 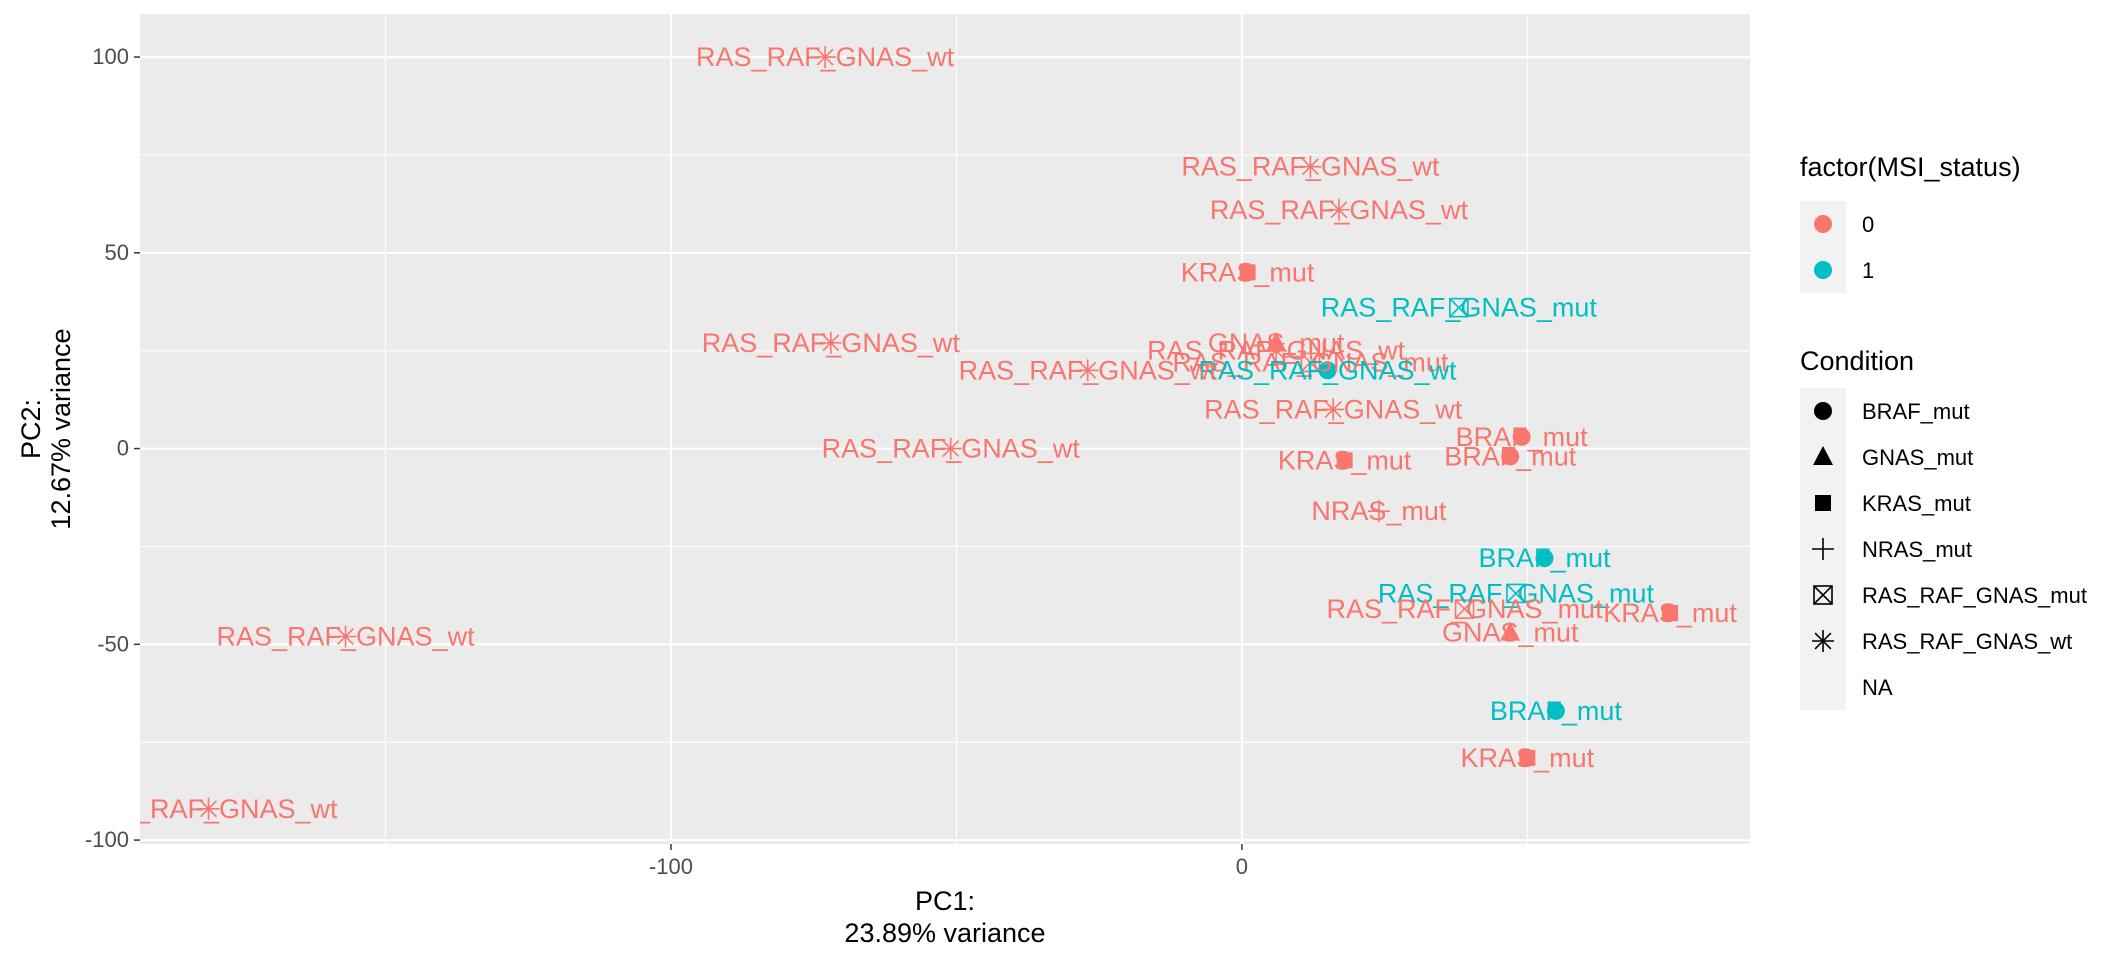 I want to click on y-axis-subtitle: 12.67% variance, so click(x=61, y=428).